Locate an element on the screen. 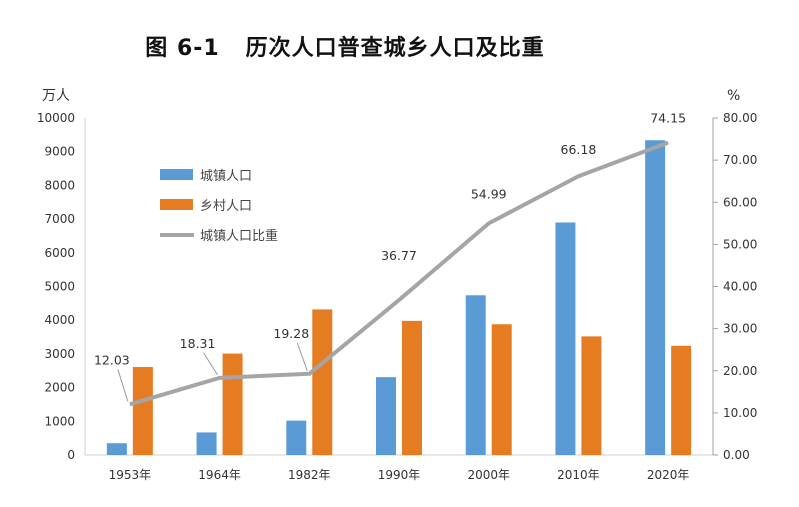 The width and height of the screenshot is (799, 507). right-tick-label: 70.00 is located at coordinates (740, 160).